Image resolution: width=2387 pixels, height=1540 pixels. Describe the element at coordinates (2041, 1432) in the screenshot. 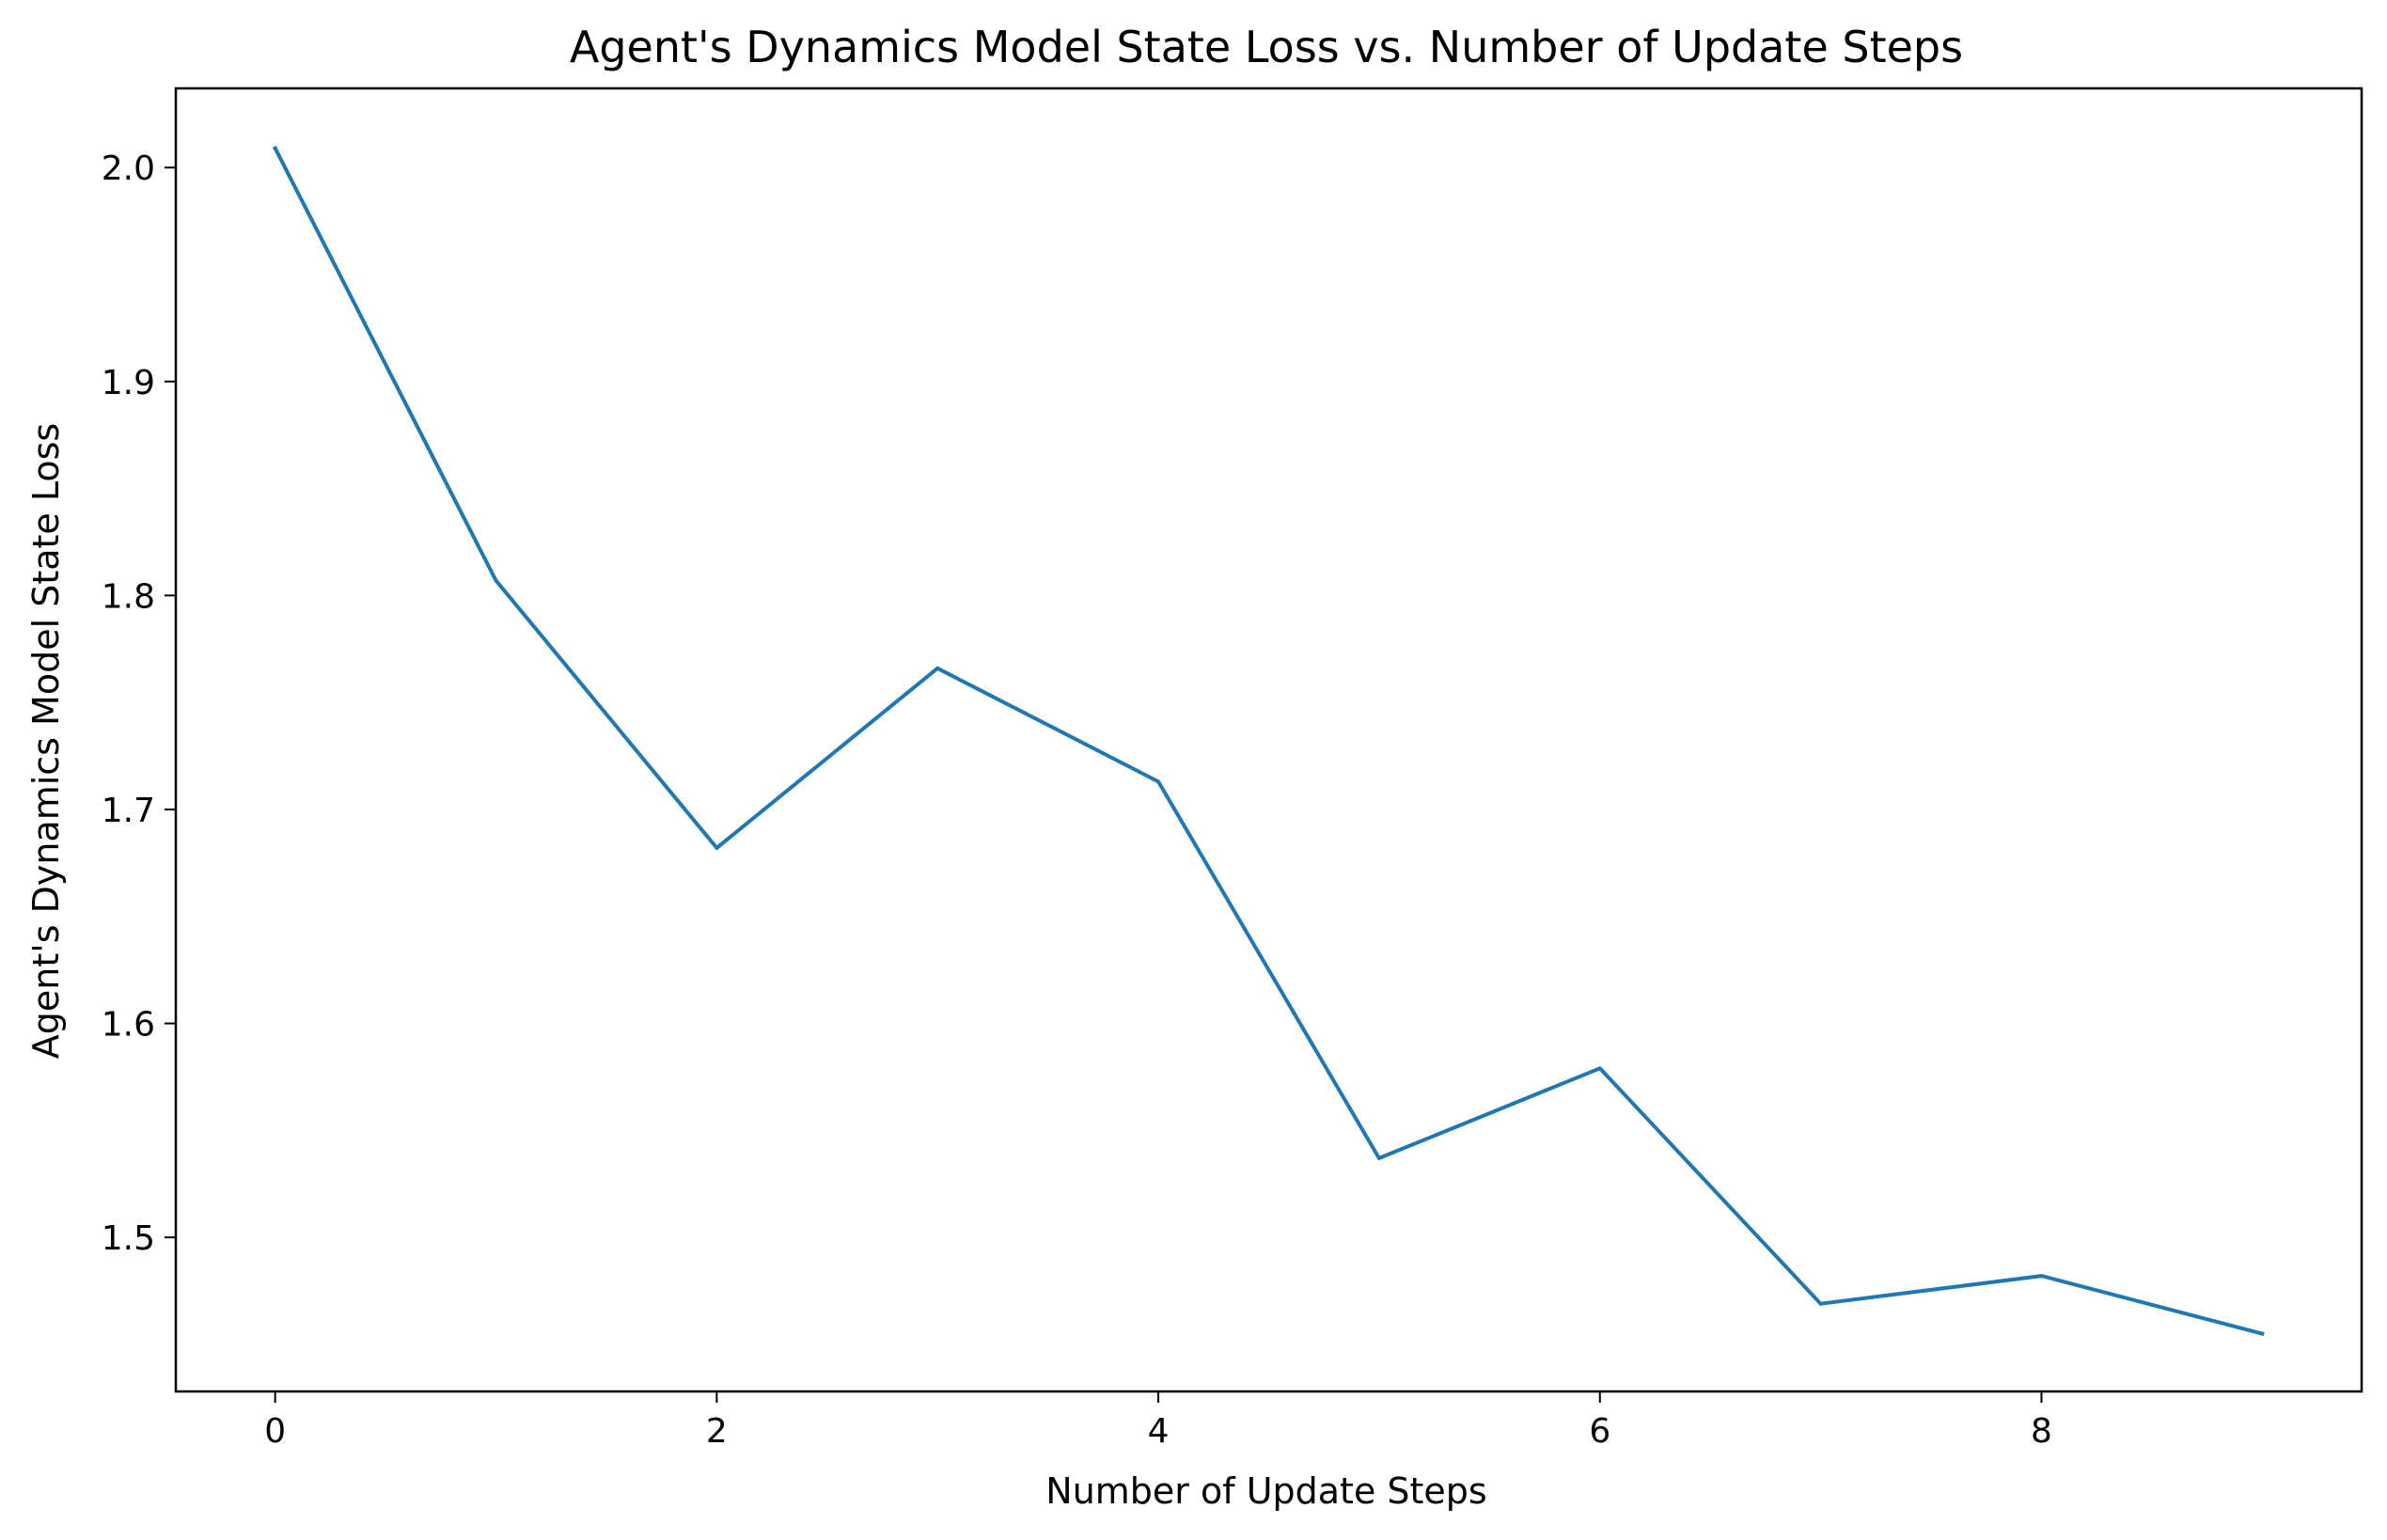

I see `x-tick-label: 8` at that location.